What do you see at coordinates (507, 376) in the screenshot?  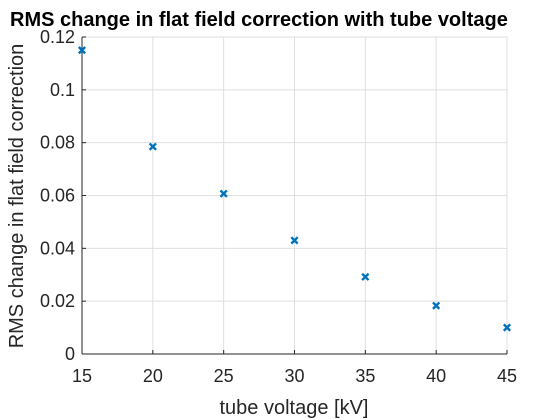 I see `x-tick-label: 45` at bounding box center [507, 376].